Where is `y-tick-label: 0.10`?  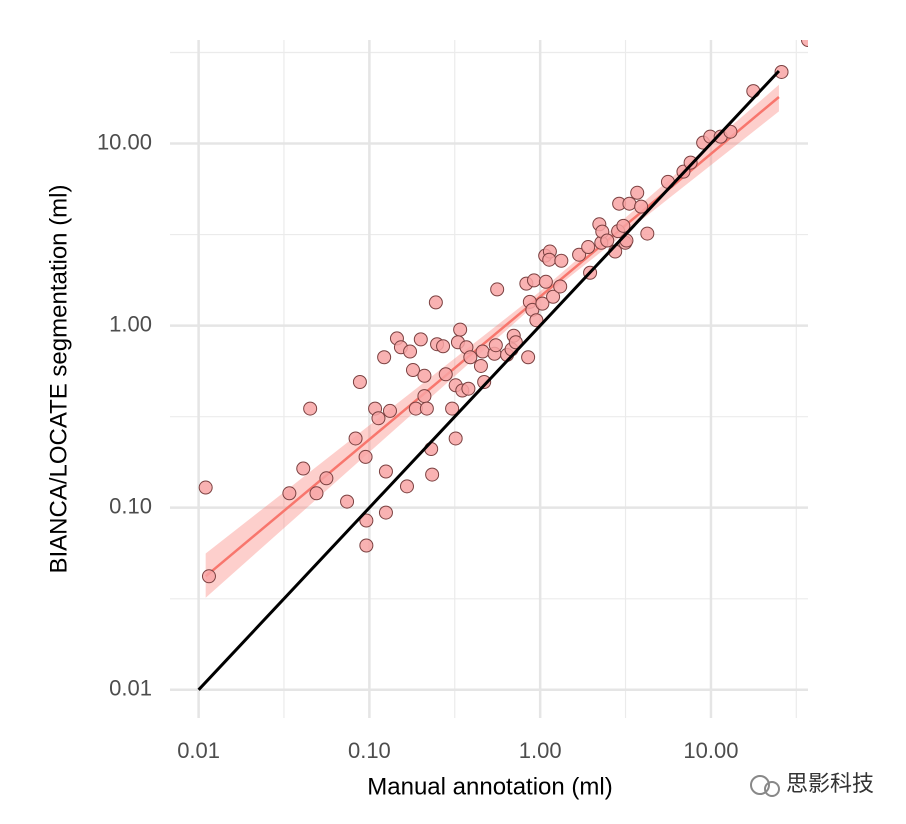 y-tick-label: 0.10 is located at coordinates (130, 505).